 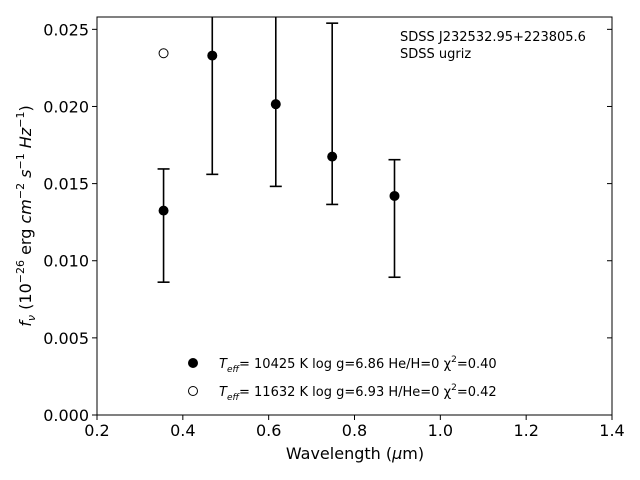 What do you see at coordinates (611, 430) in the screenshot?
I see `x-tick-label-6: 1.4` at bounding box center [611, 430].